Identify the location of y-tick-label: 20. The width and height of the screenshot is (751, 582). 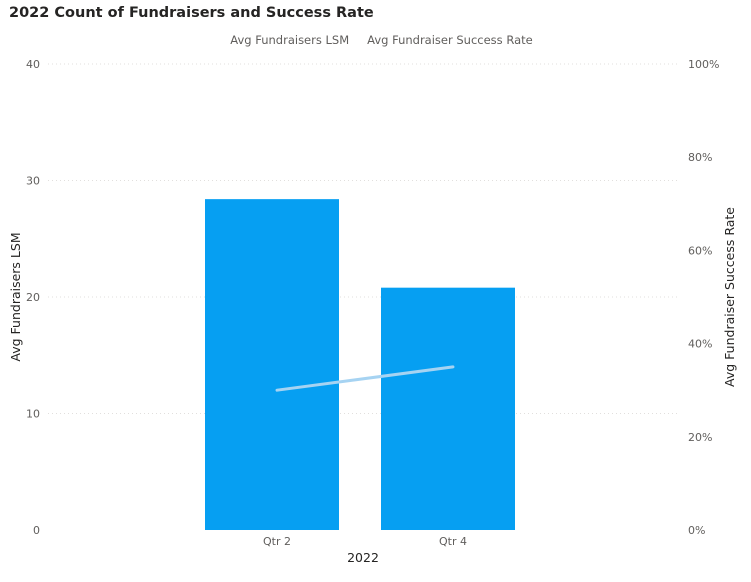
(33, 297).